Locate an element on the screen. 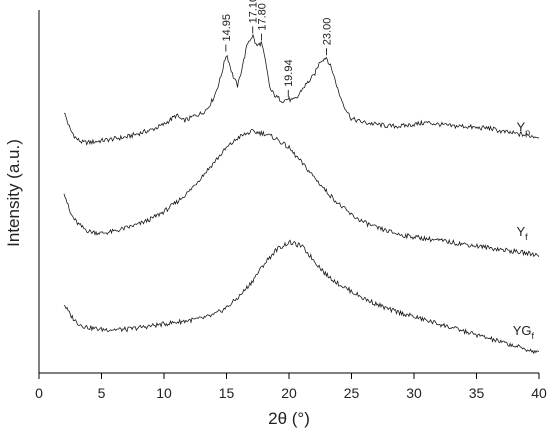 The height and width of the screenshot is (437, 550). peak-label: 14.95 is located at coordinates (227, 28).